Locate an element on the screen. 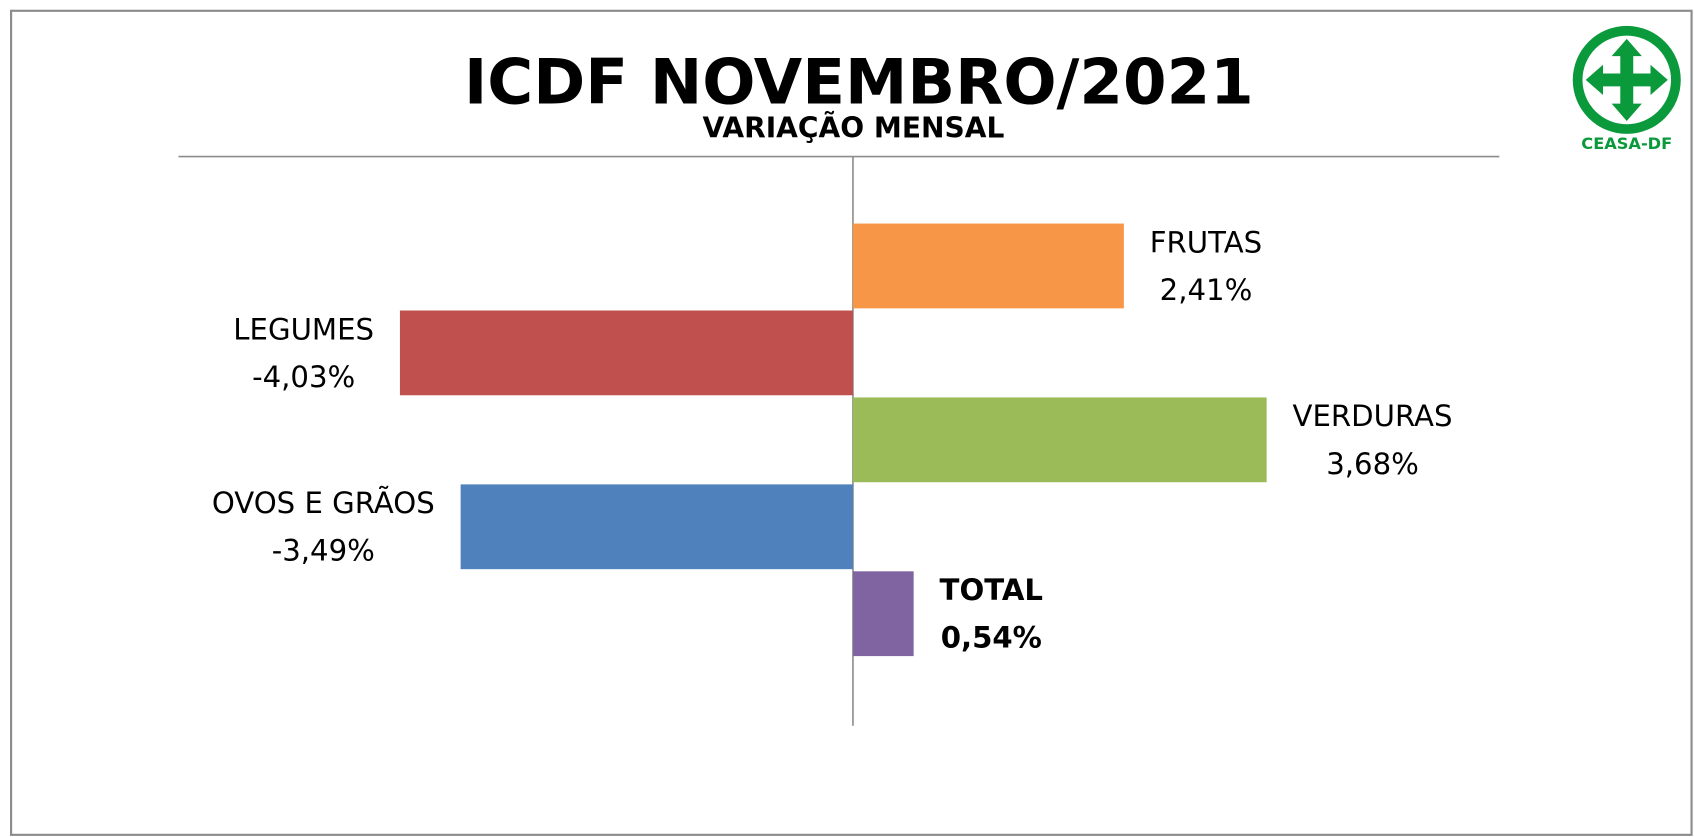  value-label: -4,03% is located at coordinates (303, 377).